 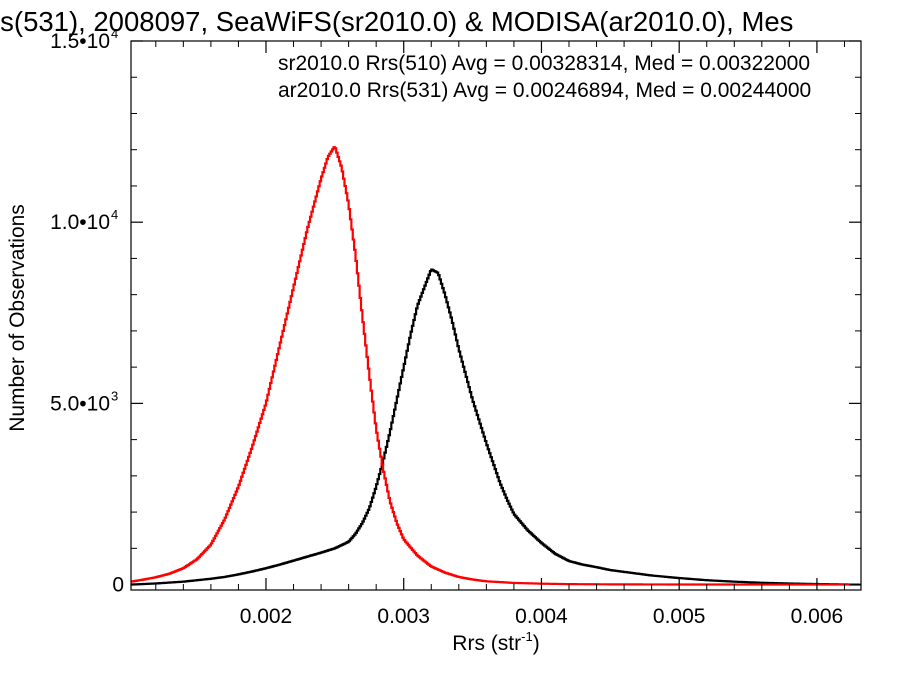 What do you see at coordinates (114, 395) in the screenshot?
I see `y-tick-label-exponent: 3` at bounding box center [114, 395].